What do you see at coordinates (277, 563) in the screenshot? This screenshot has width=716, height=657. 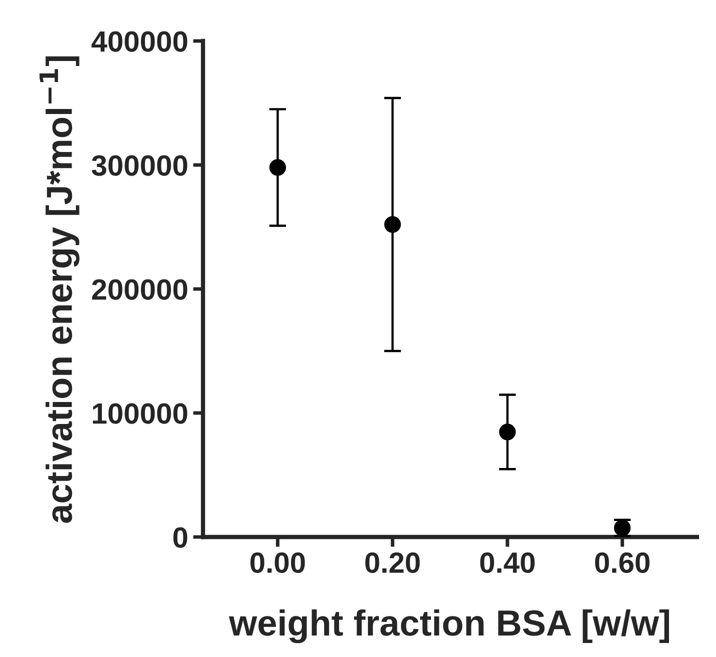 I see `x-tick-label: 0.00` at bounding box center [277, 563].